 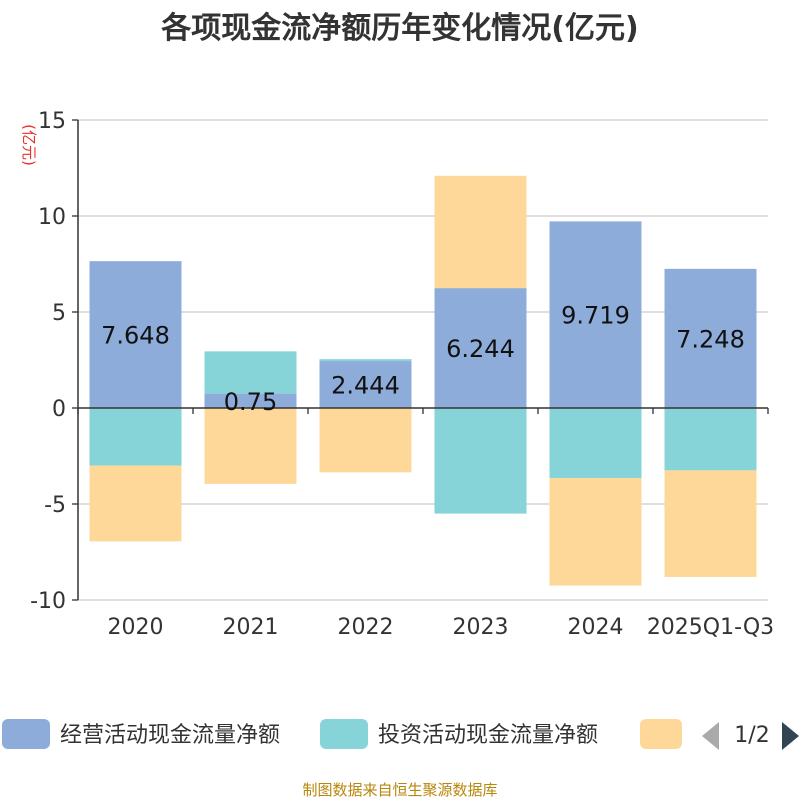 What do you see at coordinates (366, 627) in the screenshot?
I see `x-tick-label-2: 2022` at bounding box center [366, 627].